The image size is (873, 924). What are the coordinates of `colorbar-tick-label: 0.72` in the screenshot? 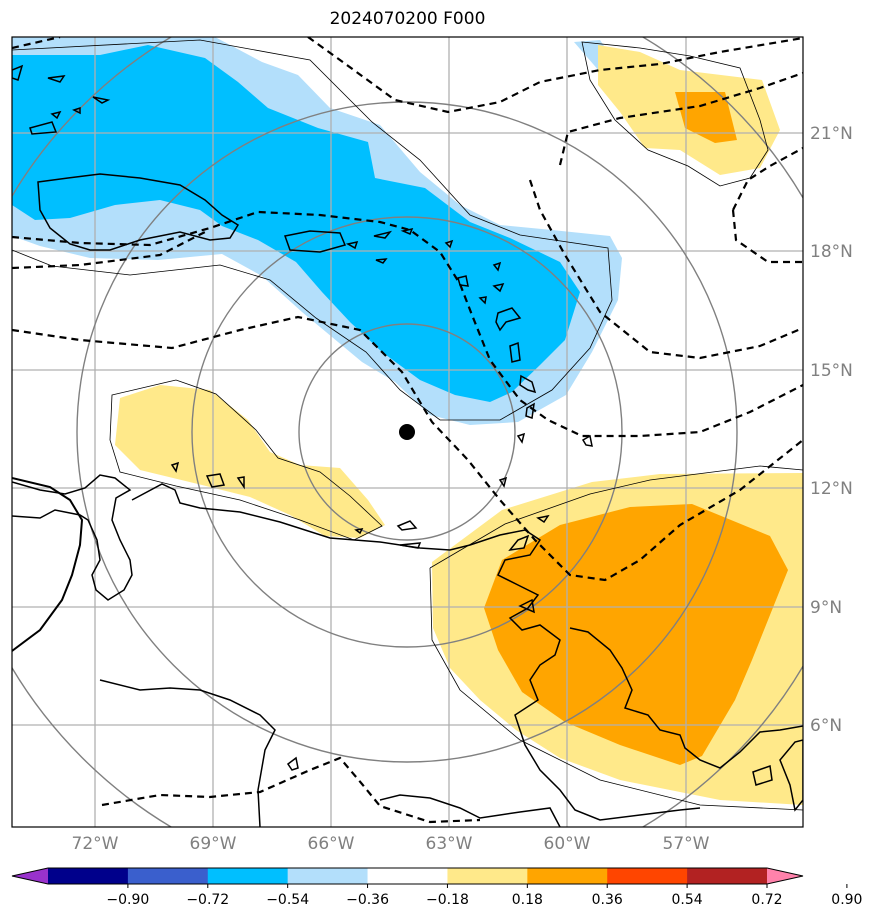 It's located at (766, 900).